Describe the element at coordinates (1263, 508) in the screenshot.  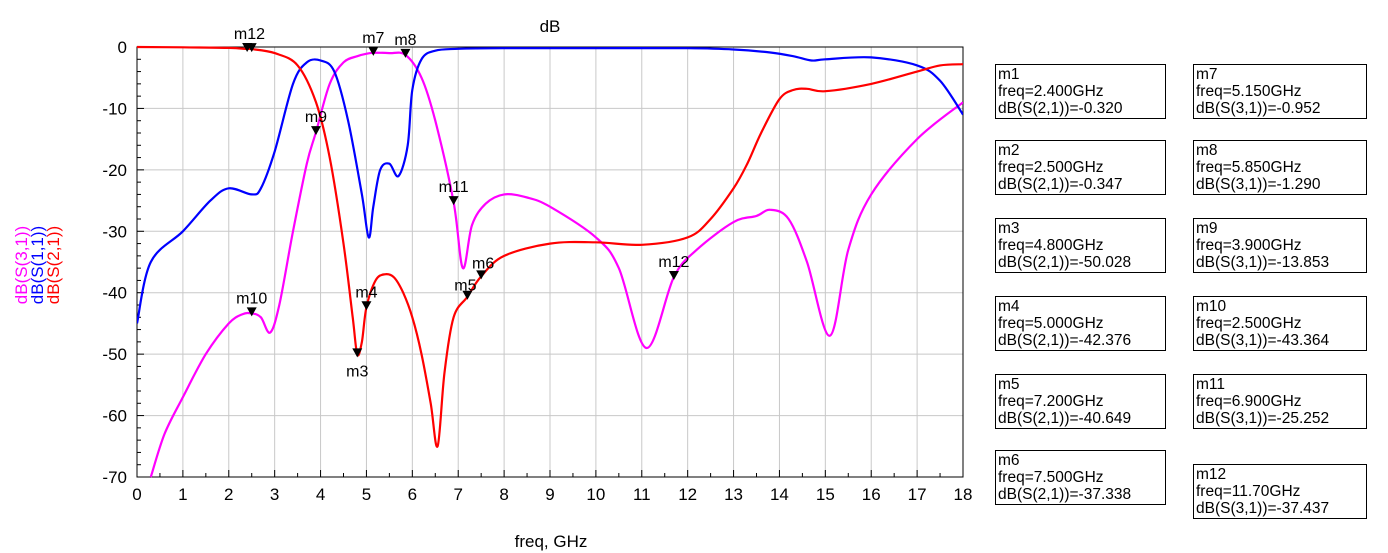
I see `readout-value: dB(S(3,1))=-37.437` at that location.